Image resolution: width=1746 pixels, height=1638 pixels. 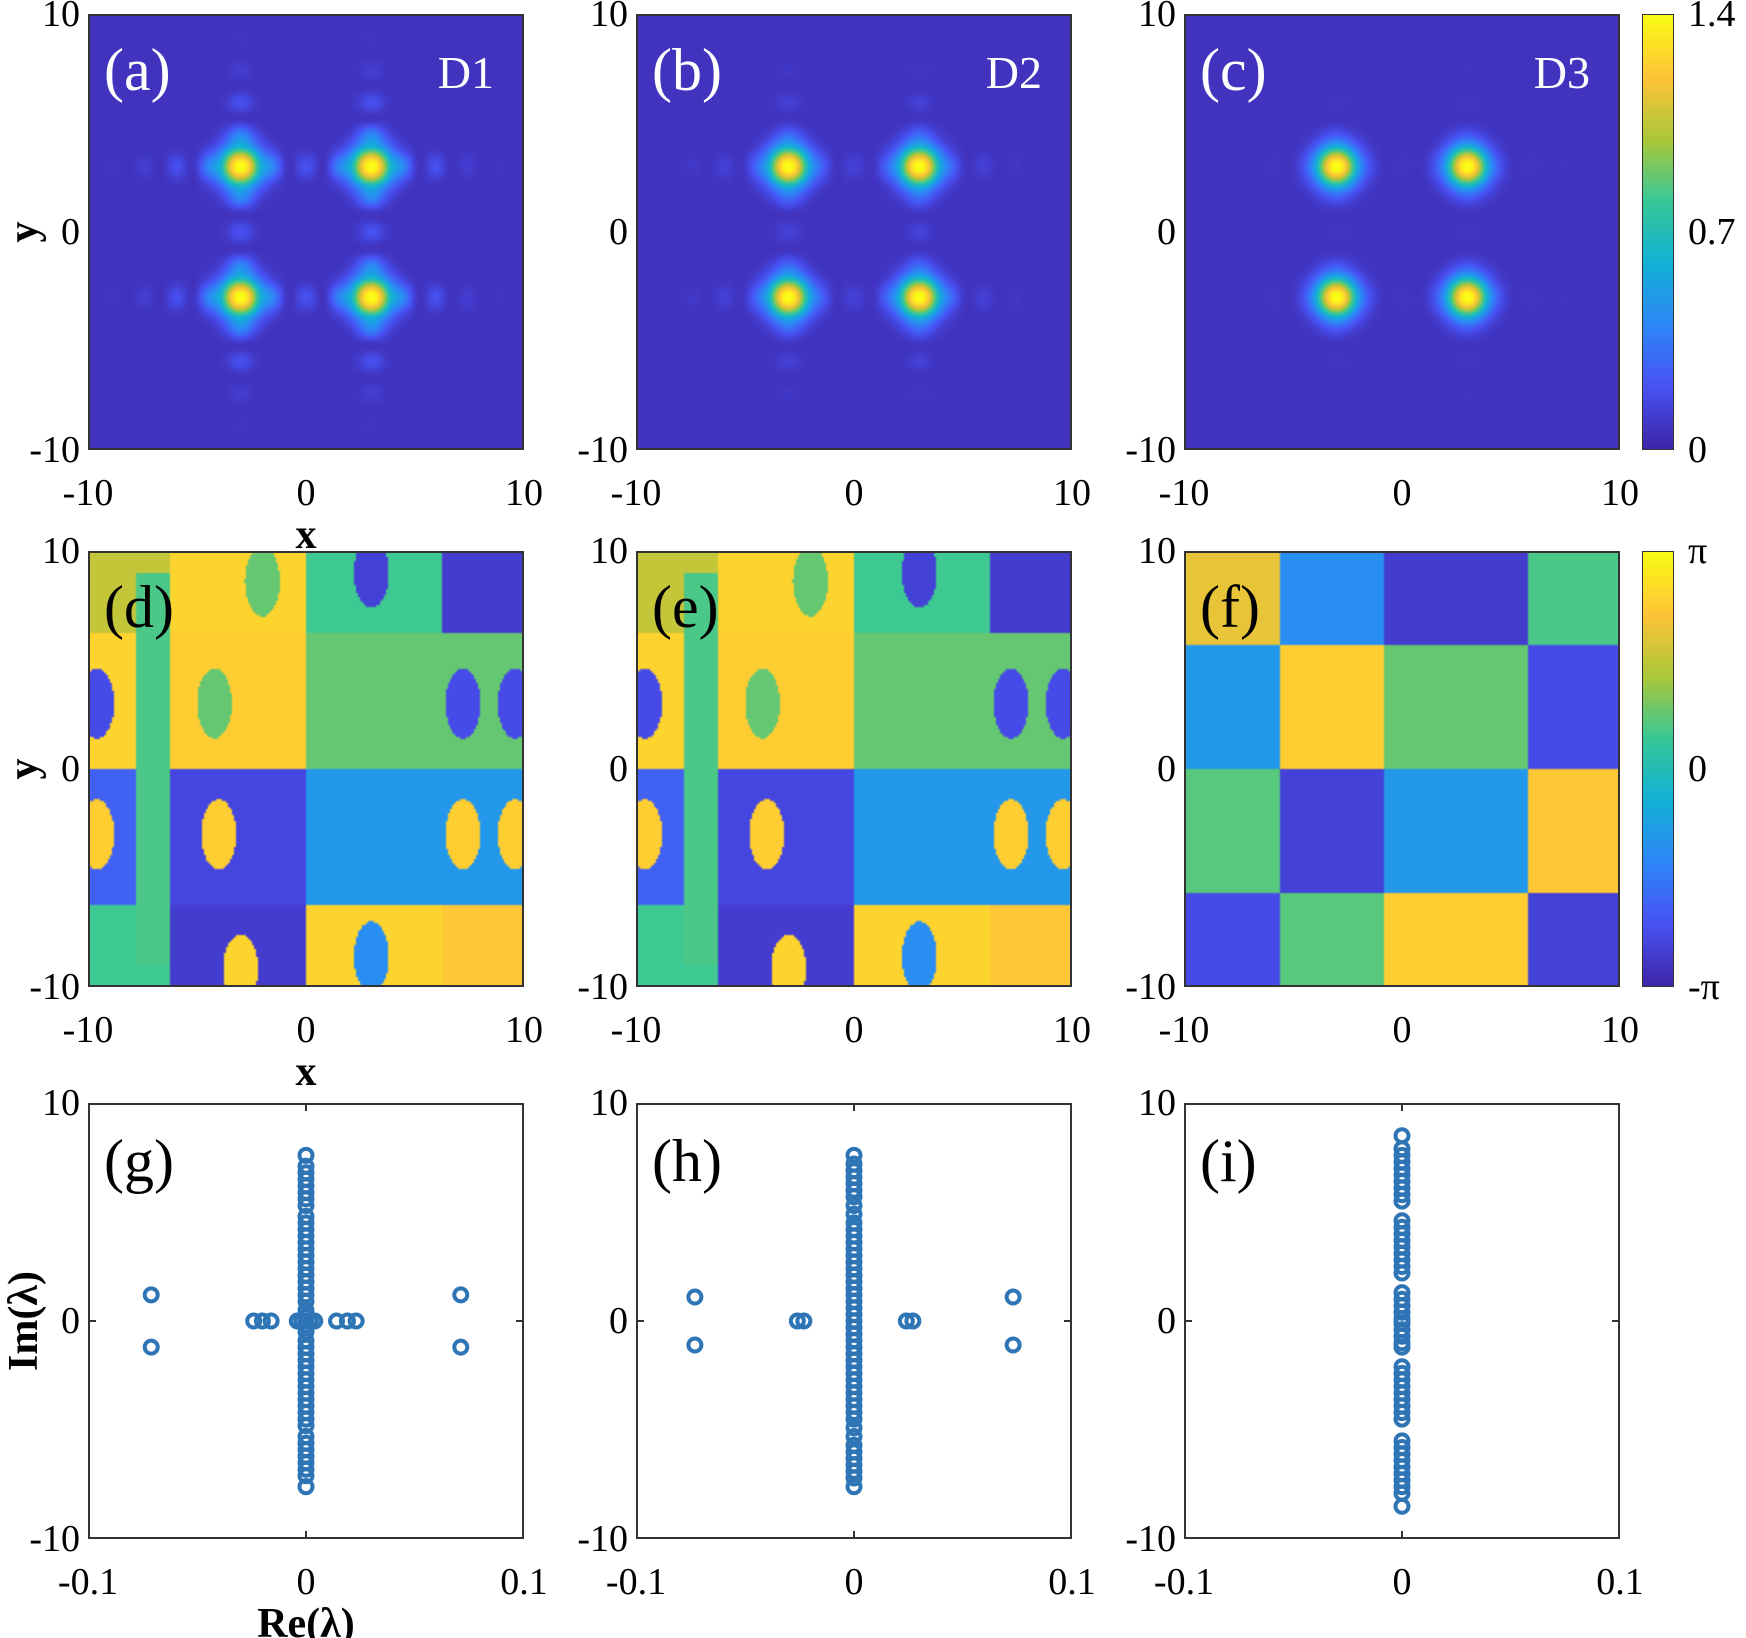 I want to click on colorbar-gradient, so click(x=1658, y=232).